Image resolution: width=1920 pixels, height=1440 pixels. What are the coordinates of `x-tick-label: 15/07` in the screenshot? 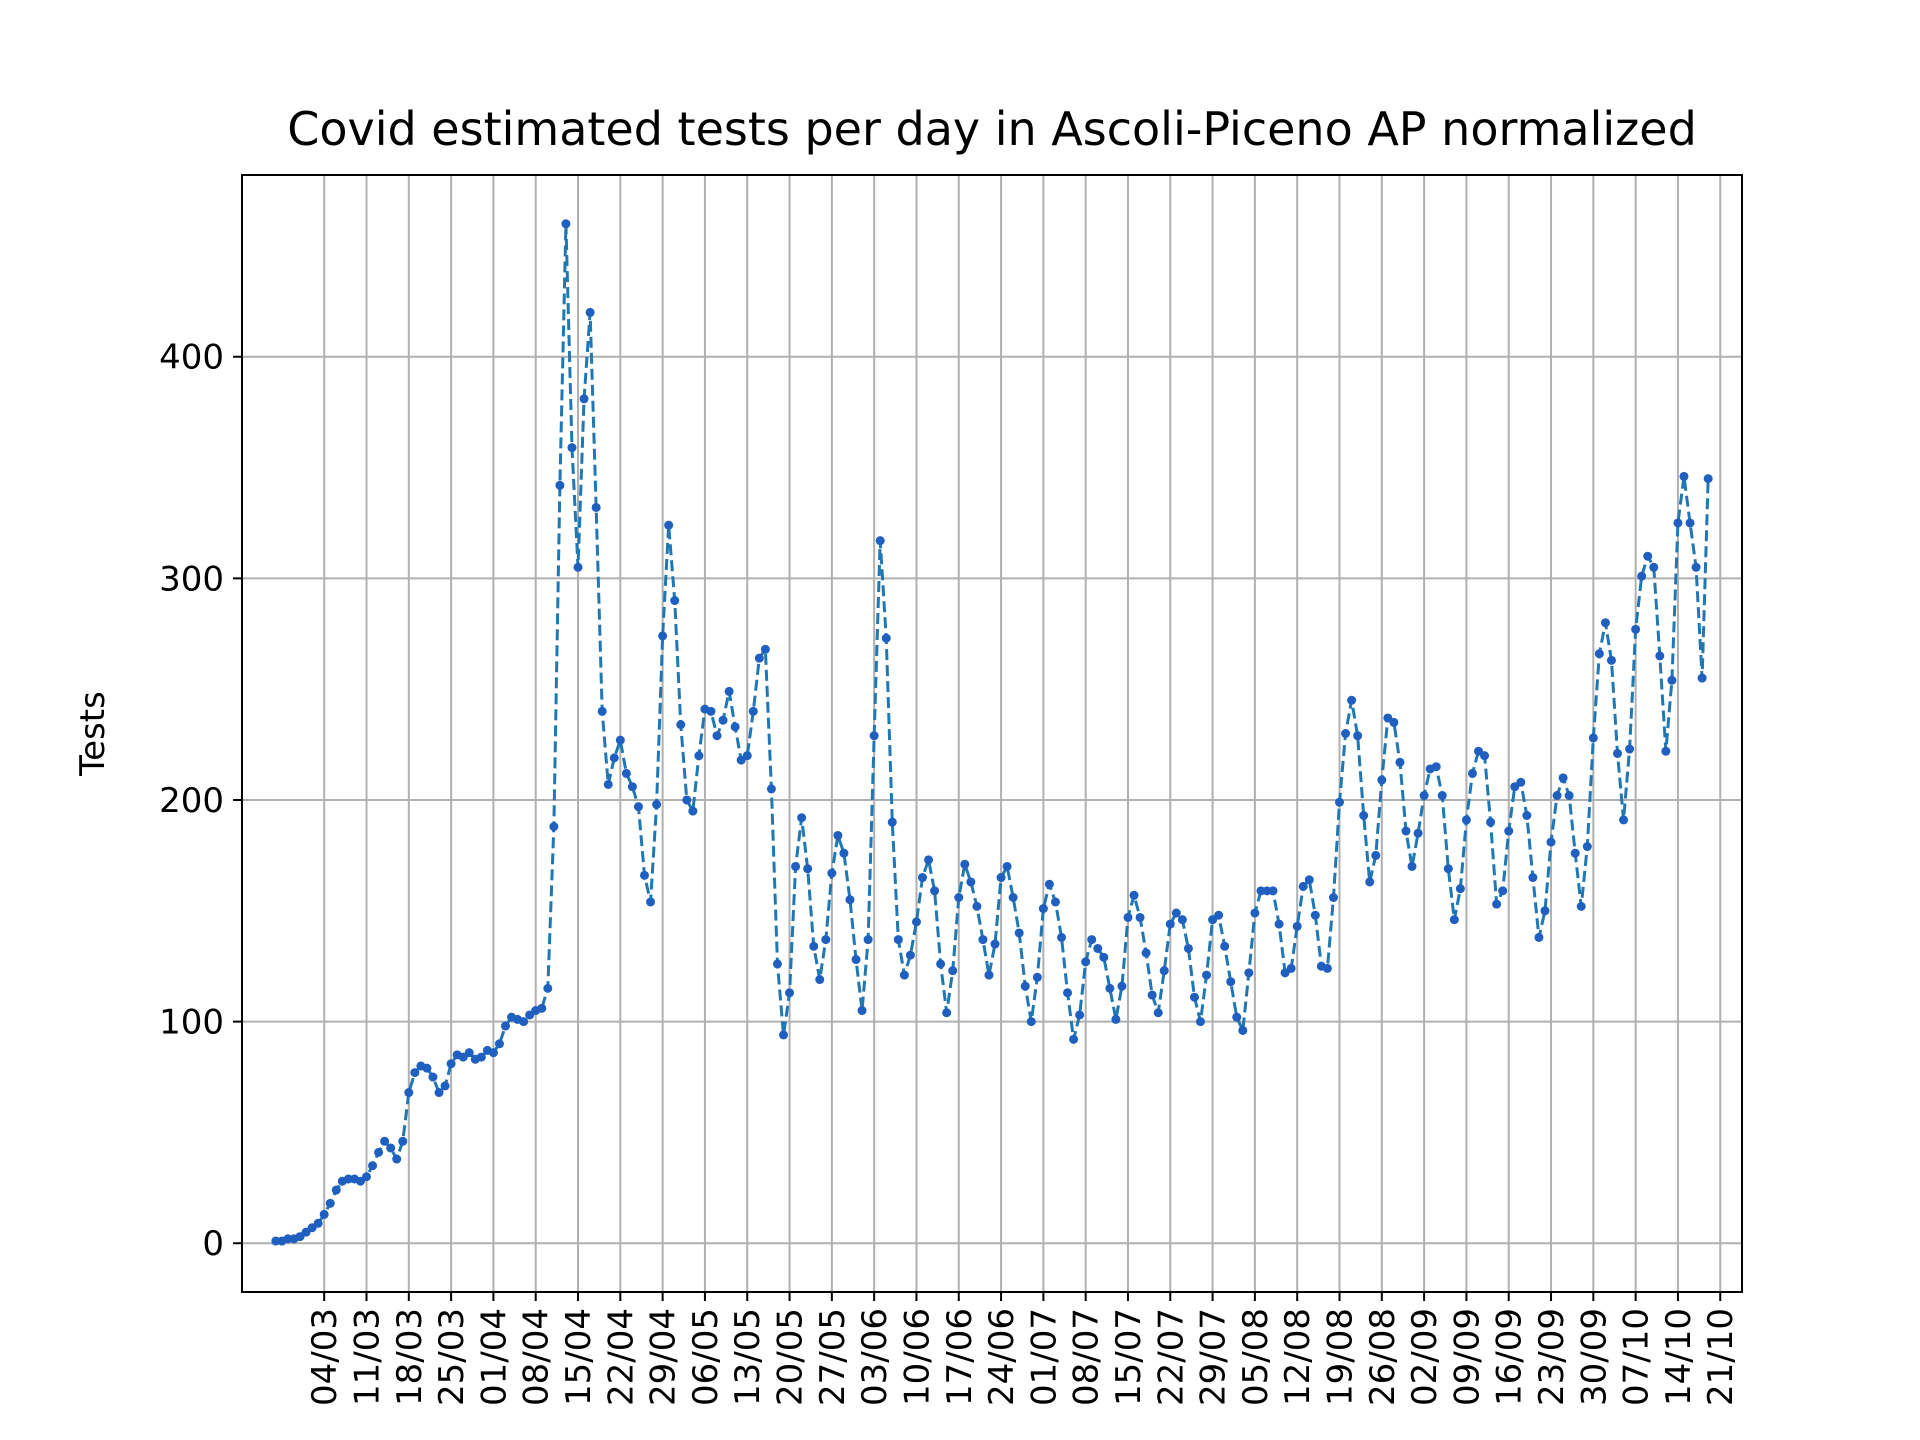 It's located at (1129, 1357).